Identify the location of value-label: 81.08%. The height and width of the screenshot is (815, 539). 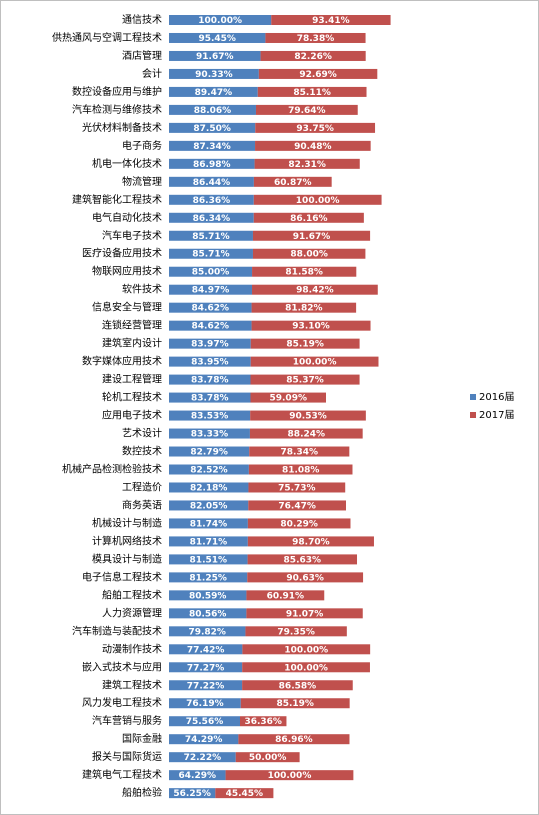
(301, 471).